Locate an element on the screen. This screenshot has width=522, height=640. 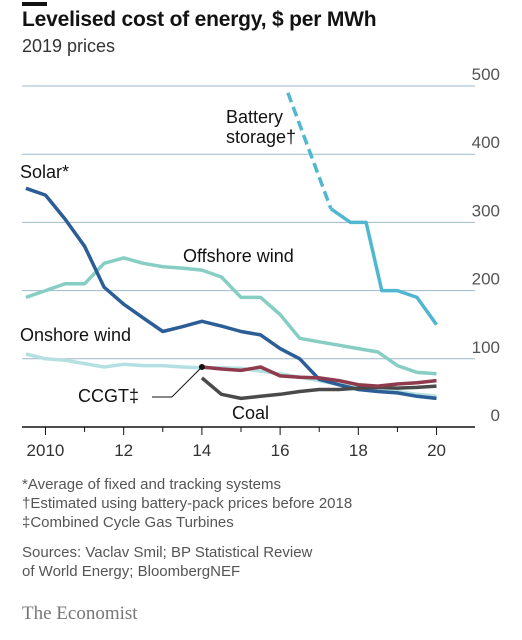
x-tick-label: 18 is located at coordinates (358, 450).